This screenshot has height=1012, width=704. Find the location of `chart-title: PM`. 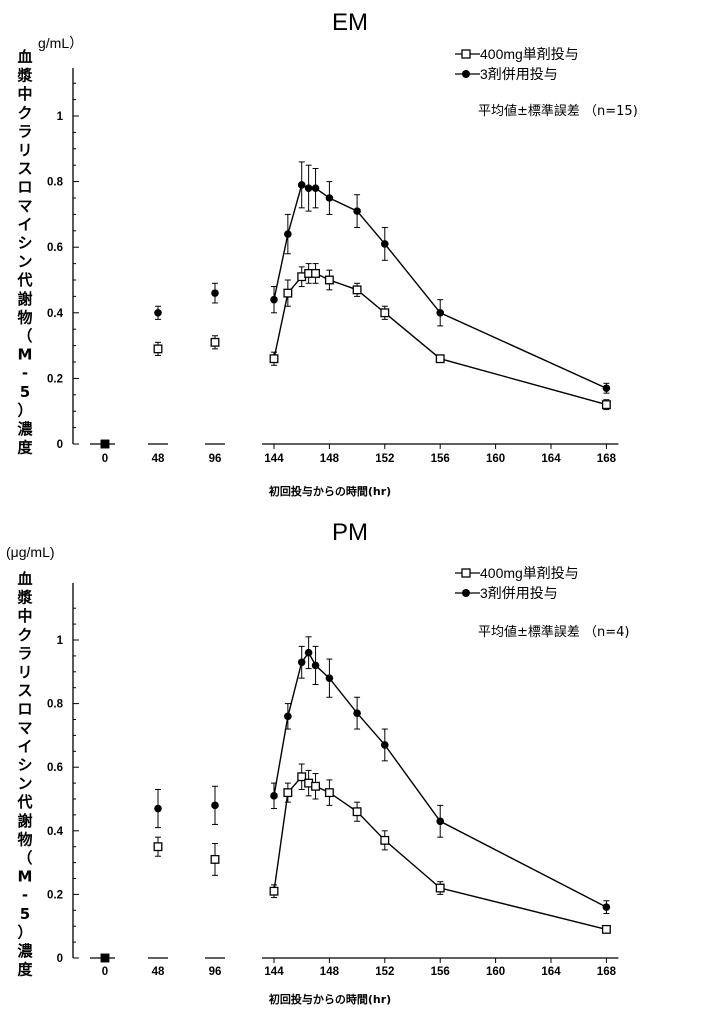

chart-title: PM is located at coordinates (350, 532).